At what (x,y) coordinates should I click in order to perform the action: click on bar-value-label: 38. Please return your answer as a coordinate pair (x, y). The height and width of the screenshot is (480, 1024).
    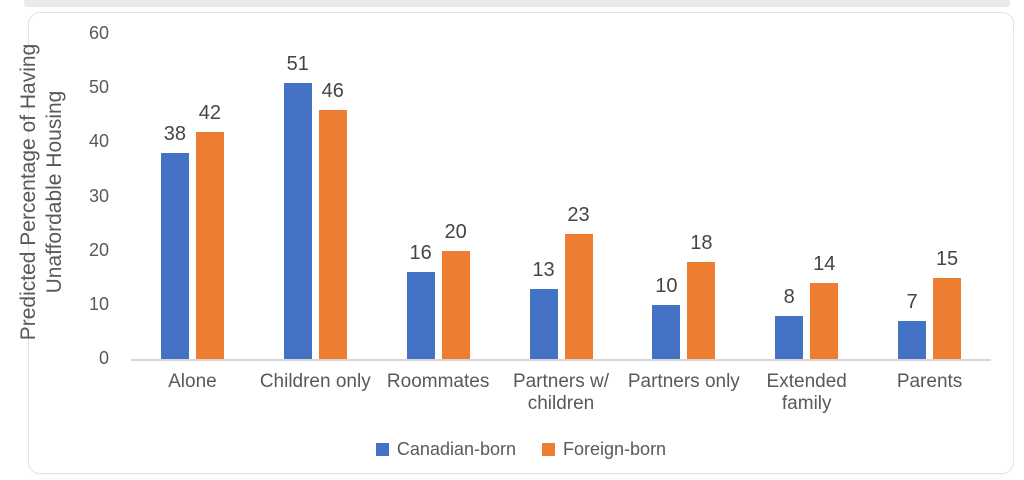
    Looking at the image, I should click on (175, 134).